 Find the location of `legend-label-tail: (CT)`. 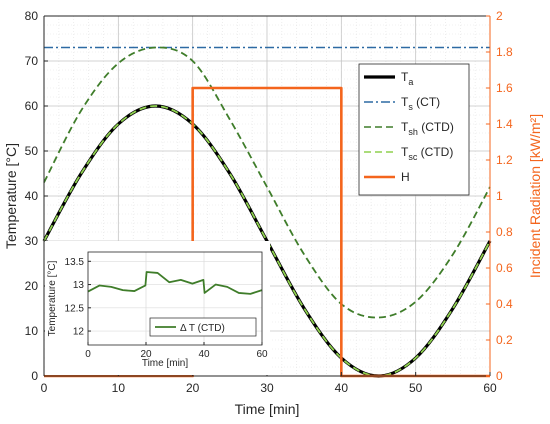

legend-label-tail: (CT) is located at coordinates (426, 102).